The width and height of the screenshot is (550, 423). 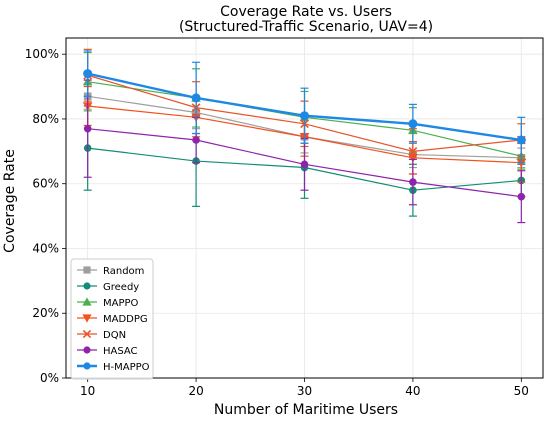 What do you see at coordinates (114, 335) in the screenshot?
I see `legend-label: DQN` at bounding box center [114, 335].